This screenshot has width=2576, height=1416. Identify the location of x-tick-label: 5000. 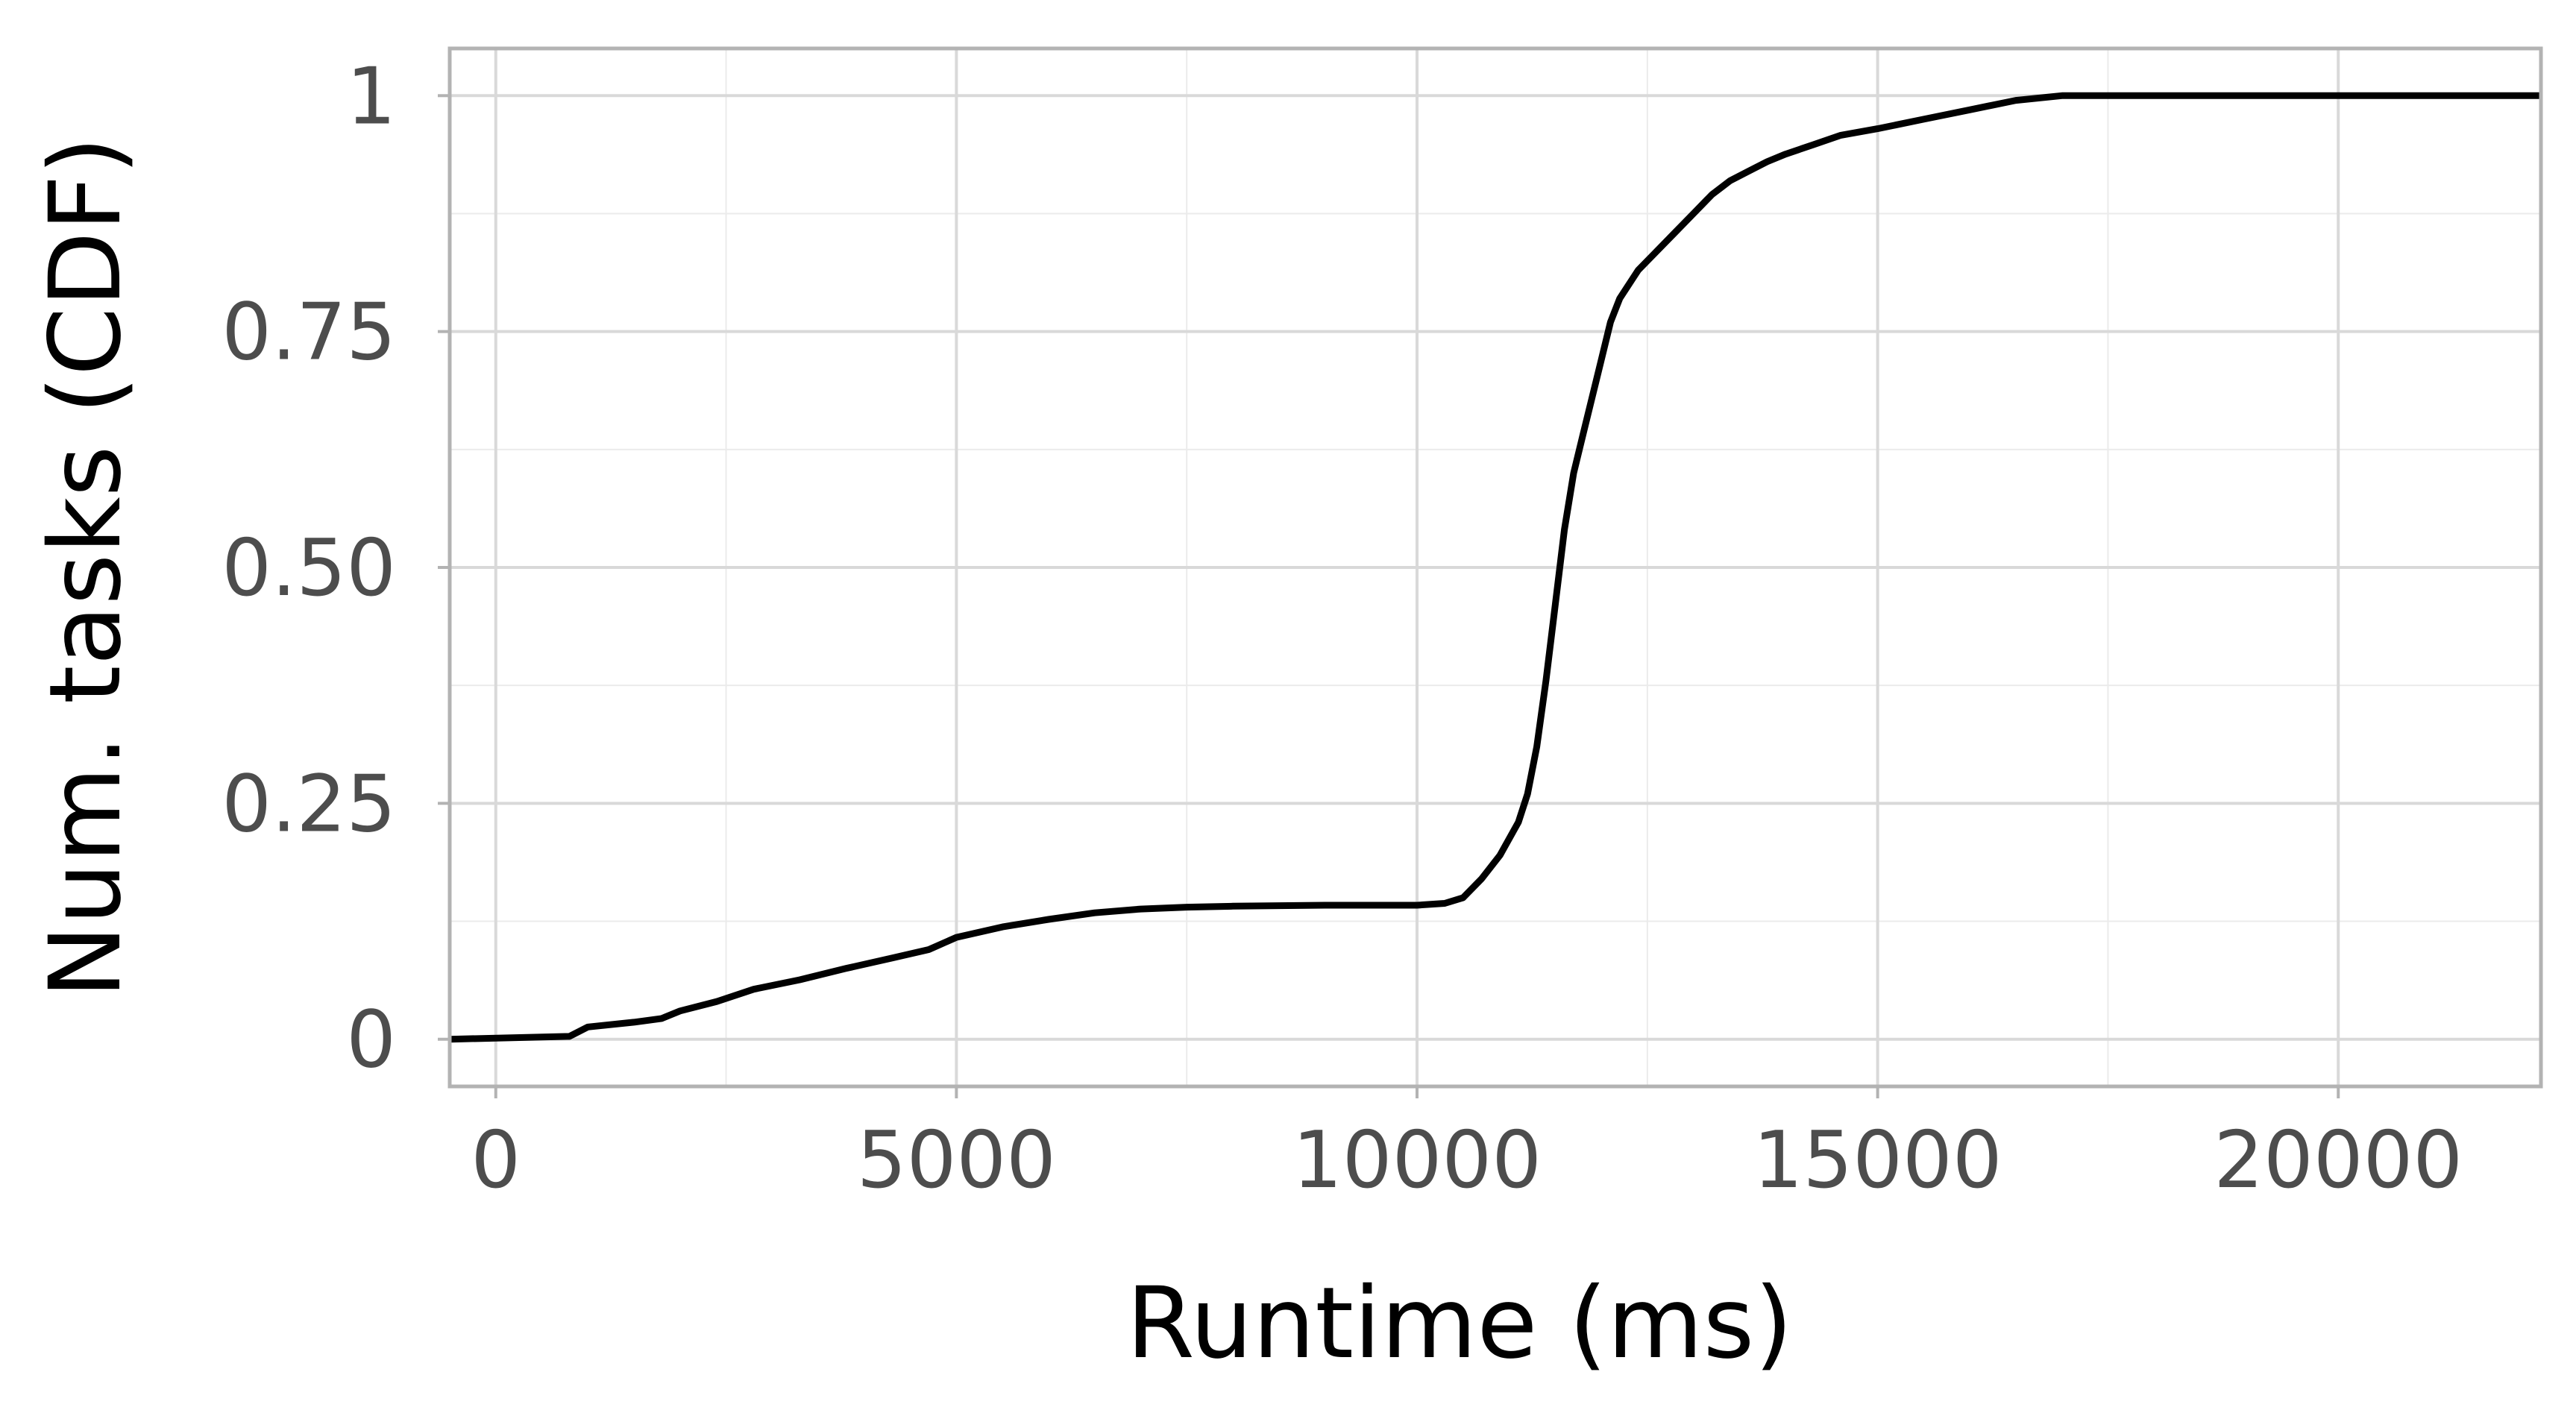
(957, 1160).